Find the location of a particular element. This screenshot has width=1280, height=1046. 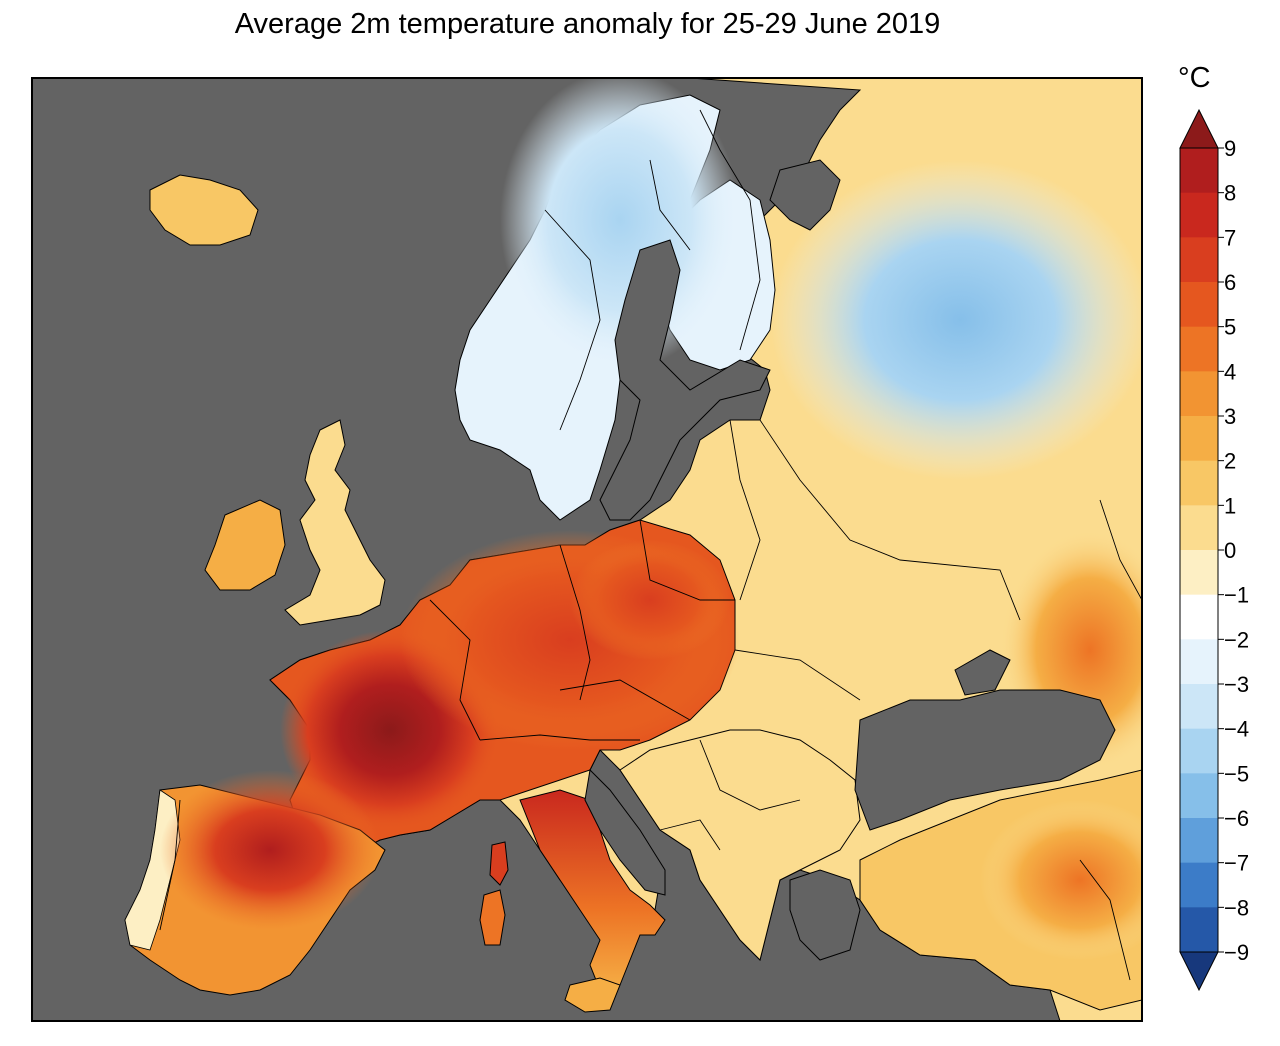

colorbar-tick-label: −7 is located at coordinates (1236, 863).